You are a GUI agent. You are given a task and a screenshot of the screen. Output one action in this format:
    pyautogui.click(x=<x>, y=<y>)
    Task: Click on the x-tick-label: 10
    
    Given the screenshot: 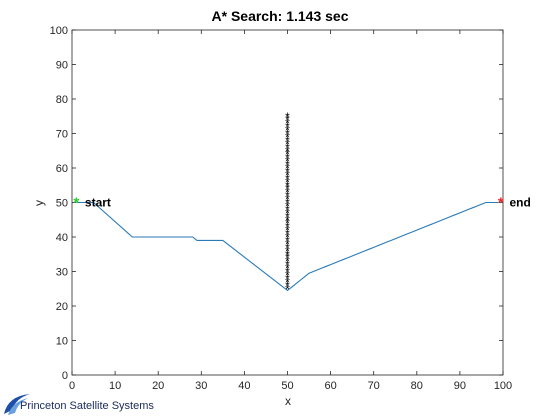 What is the action you would take?
    pyautogui.click(x=115, y=386)
    